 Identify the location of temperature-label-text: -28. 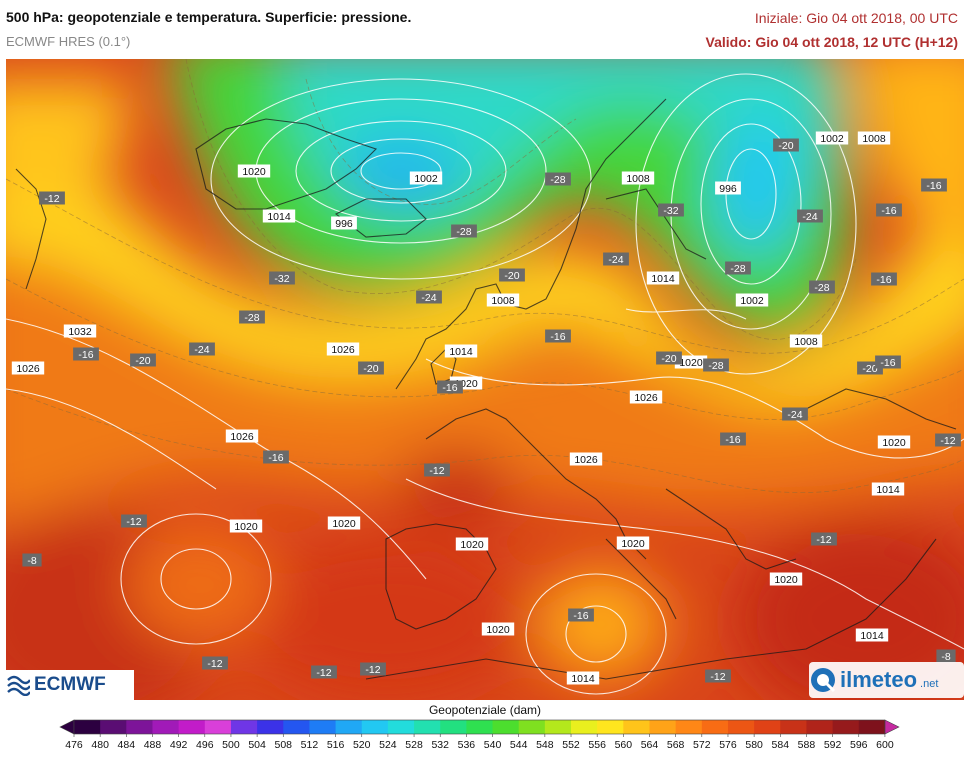
(557, 180).